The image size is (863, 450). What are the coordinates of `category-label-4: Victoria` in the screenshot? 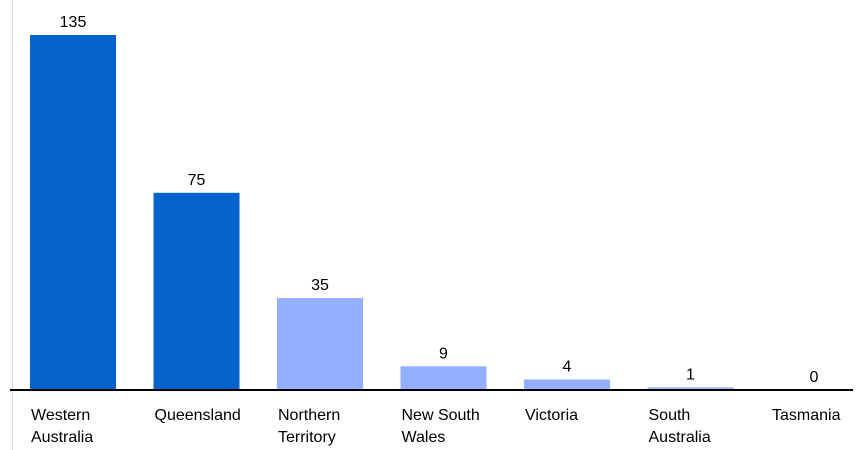 It's located at (551, 415).